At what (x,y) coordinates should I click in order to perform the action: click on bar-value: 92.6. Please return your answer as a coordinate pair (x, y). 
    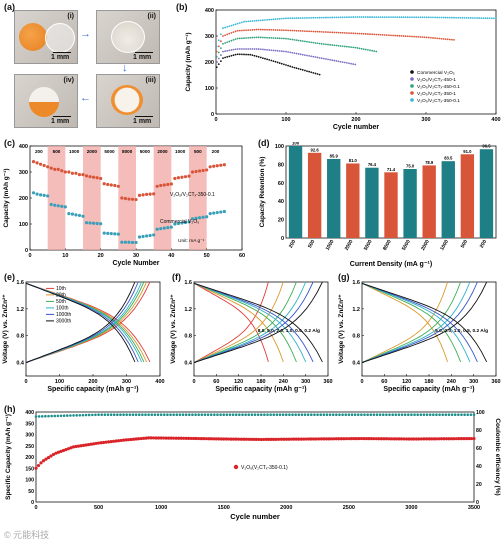
    Looking at the image, I should click on (315, 149).